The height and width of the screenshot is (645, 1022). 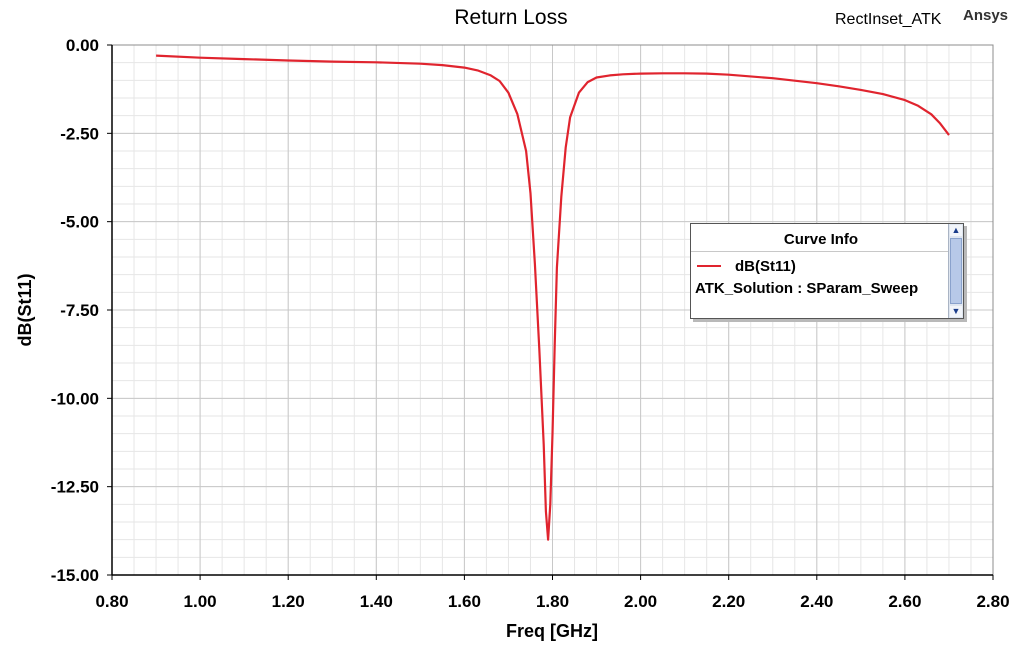 I want to click on legend-line-swatch, so click(x=709, y=266).